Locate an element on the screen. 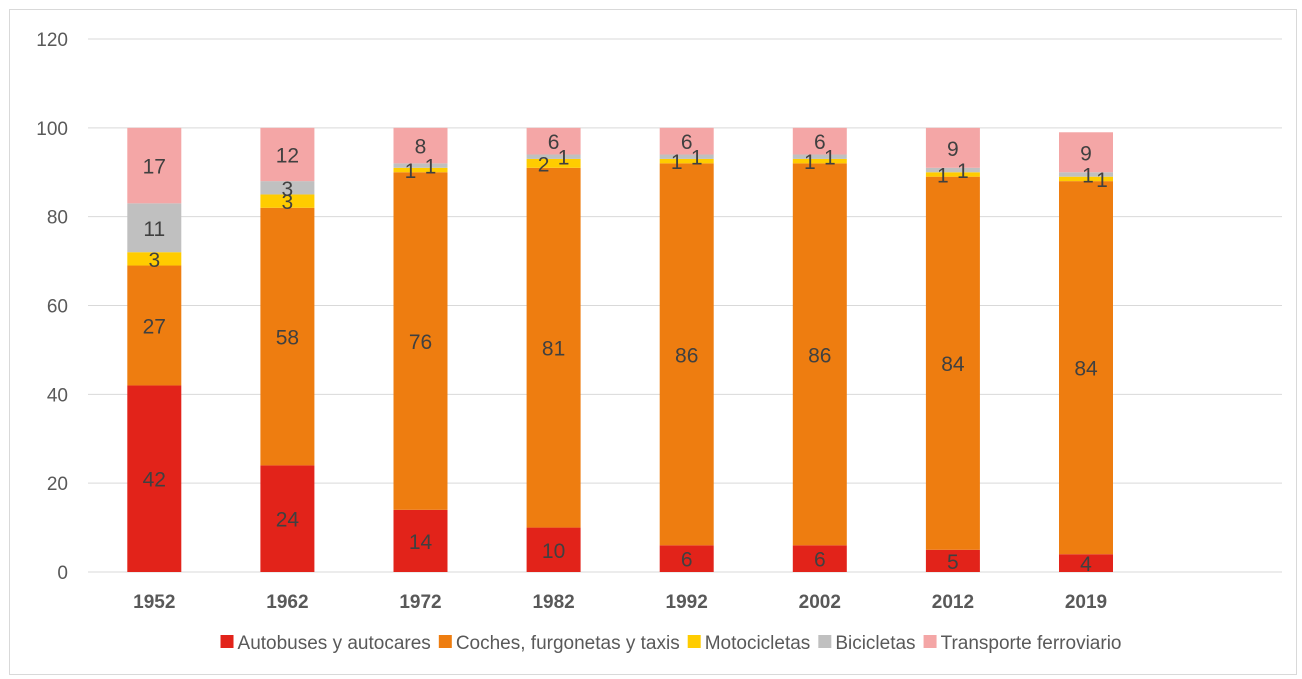  y-tick-label: 100 is located at coordinates (52, 129).